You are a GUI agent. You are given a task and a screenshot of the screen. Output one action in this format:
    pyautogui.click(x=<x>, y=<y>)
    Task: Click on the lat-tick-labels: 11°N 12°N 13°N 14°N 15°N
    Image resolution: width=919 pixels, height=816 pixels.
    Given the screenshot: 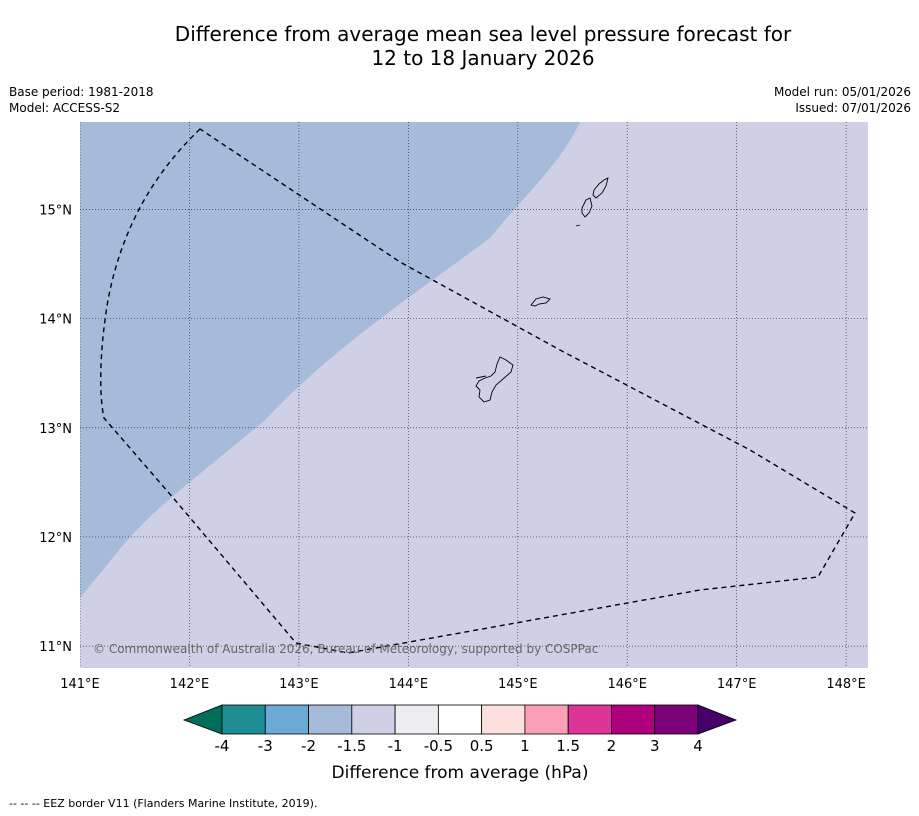 What is the action you would take?
    pyautogui.click(x=55, y=429)
    